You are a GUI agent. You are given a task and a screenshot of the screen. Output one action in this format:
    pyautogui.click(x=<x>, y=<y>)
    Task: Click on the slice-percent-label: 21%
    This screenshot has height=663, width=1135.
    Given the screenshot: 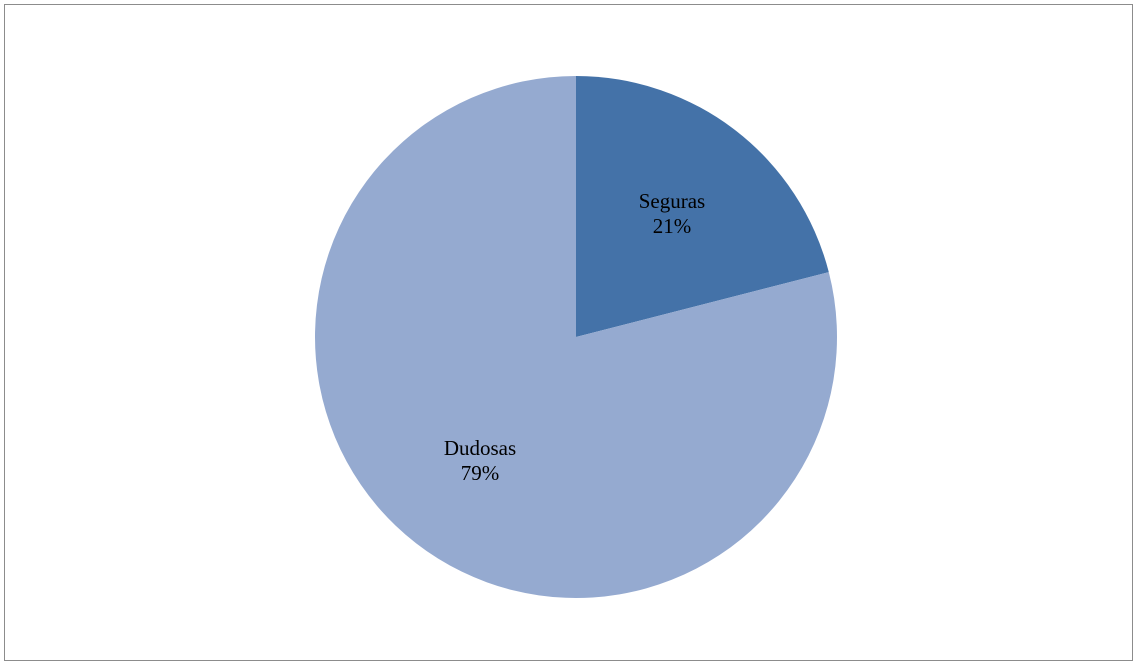 What is the action you would take?
    pyautogui.click(x=672, y=226)
    